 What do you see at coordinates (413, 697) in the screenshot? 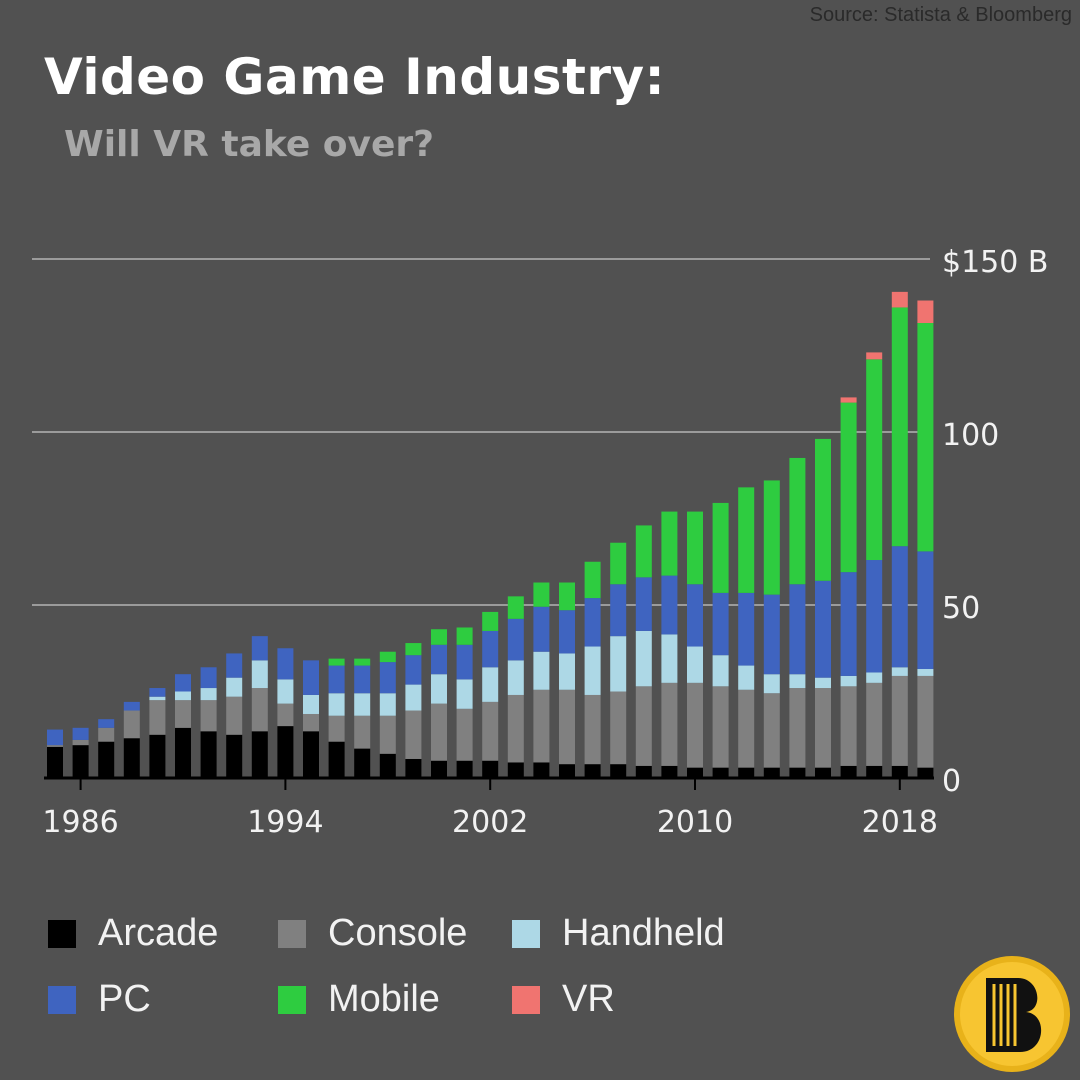
I see `bar-handheld-1999` at bounding box center [413, 697].